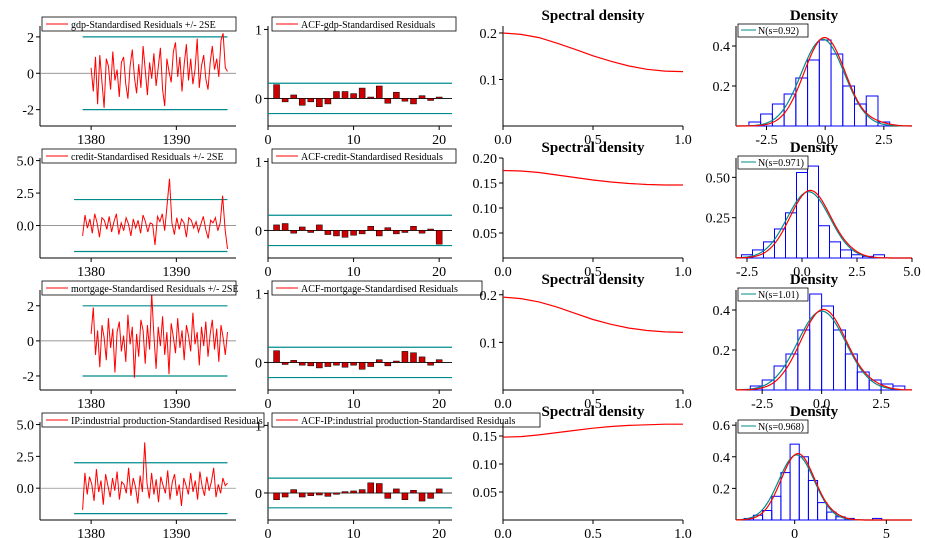  Describe the element at coordinates (586, 78) in the screenshot. I see `spectral-panel-0: 0.2 0.1 0.0 0.5 1.0 Spectral density` at that location.